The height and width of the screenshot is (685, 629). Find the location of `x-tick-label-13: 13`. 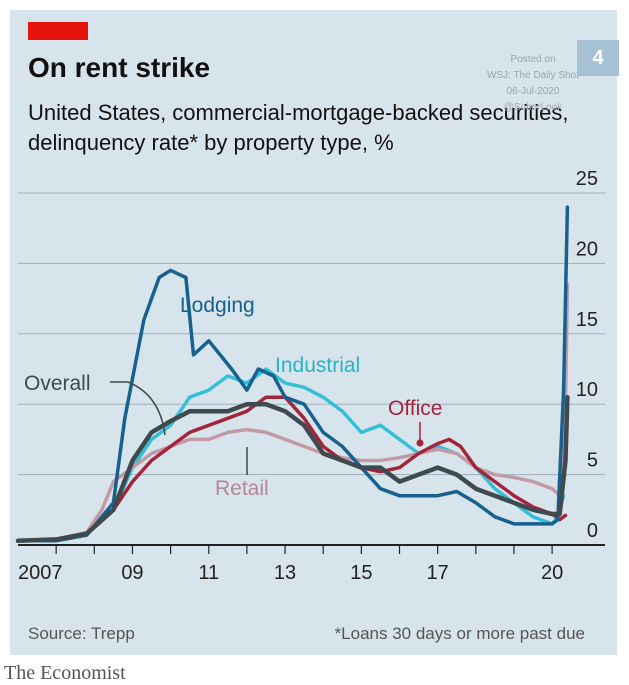

x-tick-label-13: 13 is located at coordinates (285, 573).